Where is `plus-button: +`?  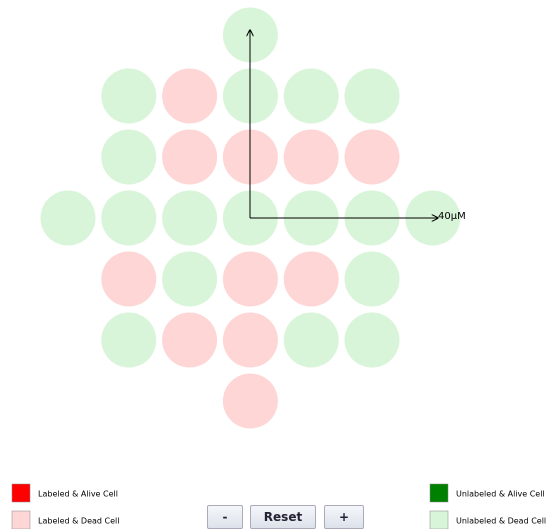
plus-button: + is located at coordinates (344, 517).